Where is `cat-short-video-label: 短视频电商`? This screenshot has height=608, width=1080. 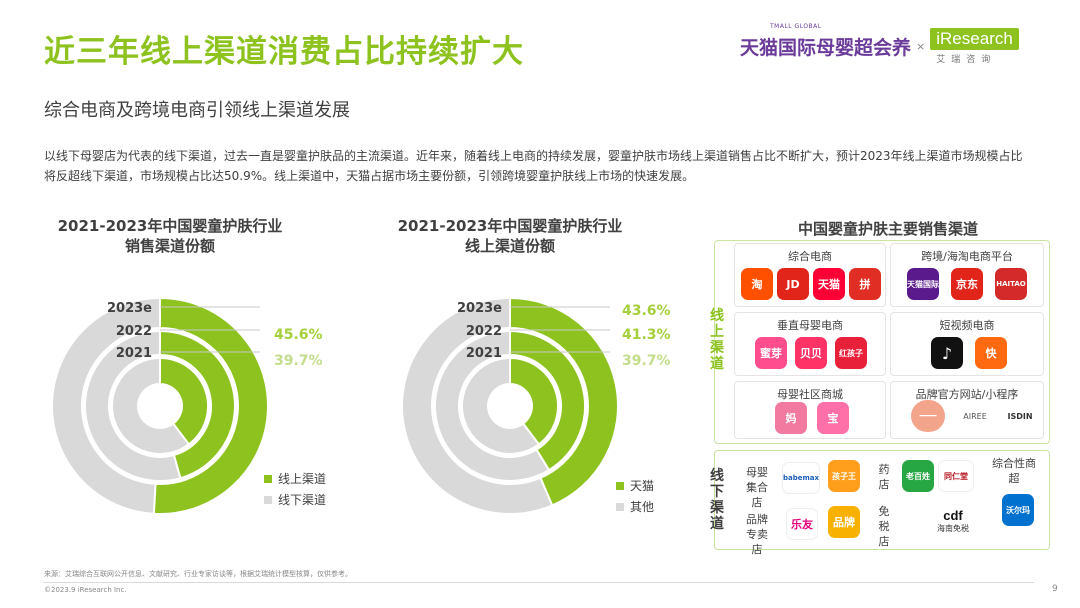
cat-short-video-label: 短视频电商 is located at coordinates (967, 325).